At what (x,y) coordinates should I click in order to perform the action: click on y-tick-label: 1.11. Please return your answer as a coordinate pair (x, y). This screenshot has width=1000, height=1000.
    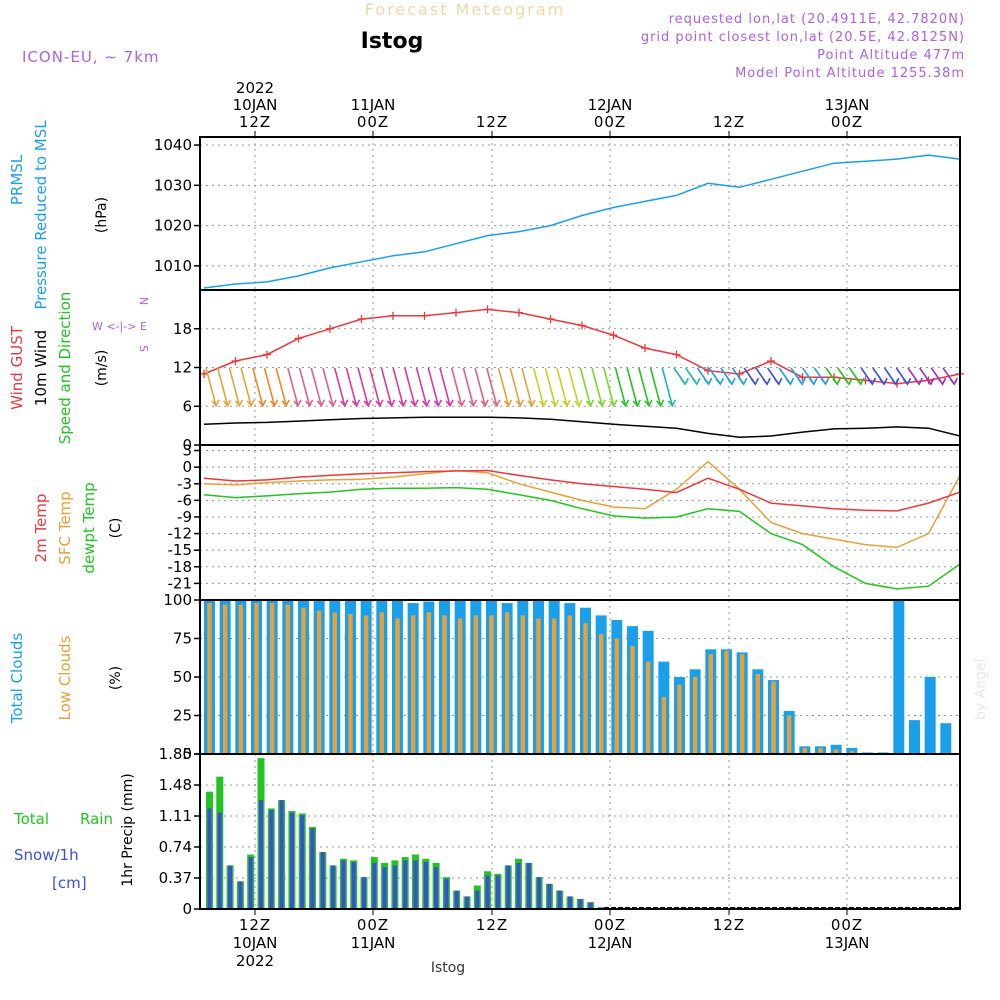
    Looking at the image, I should click on (175, 816).